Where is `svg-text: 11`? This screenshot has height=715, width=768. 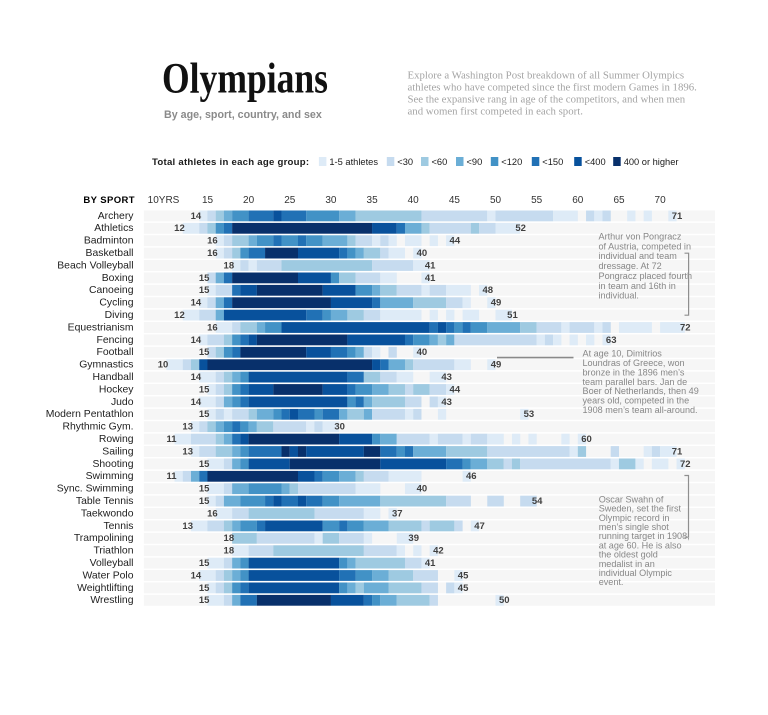
svg-text: 11 is located at coordinates (171, 476).